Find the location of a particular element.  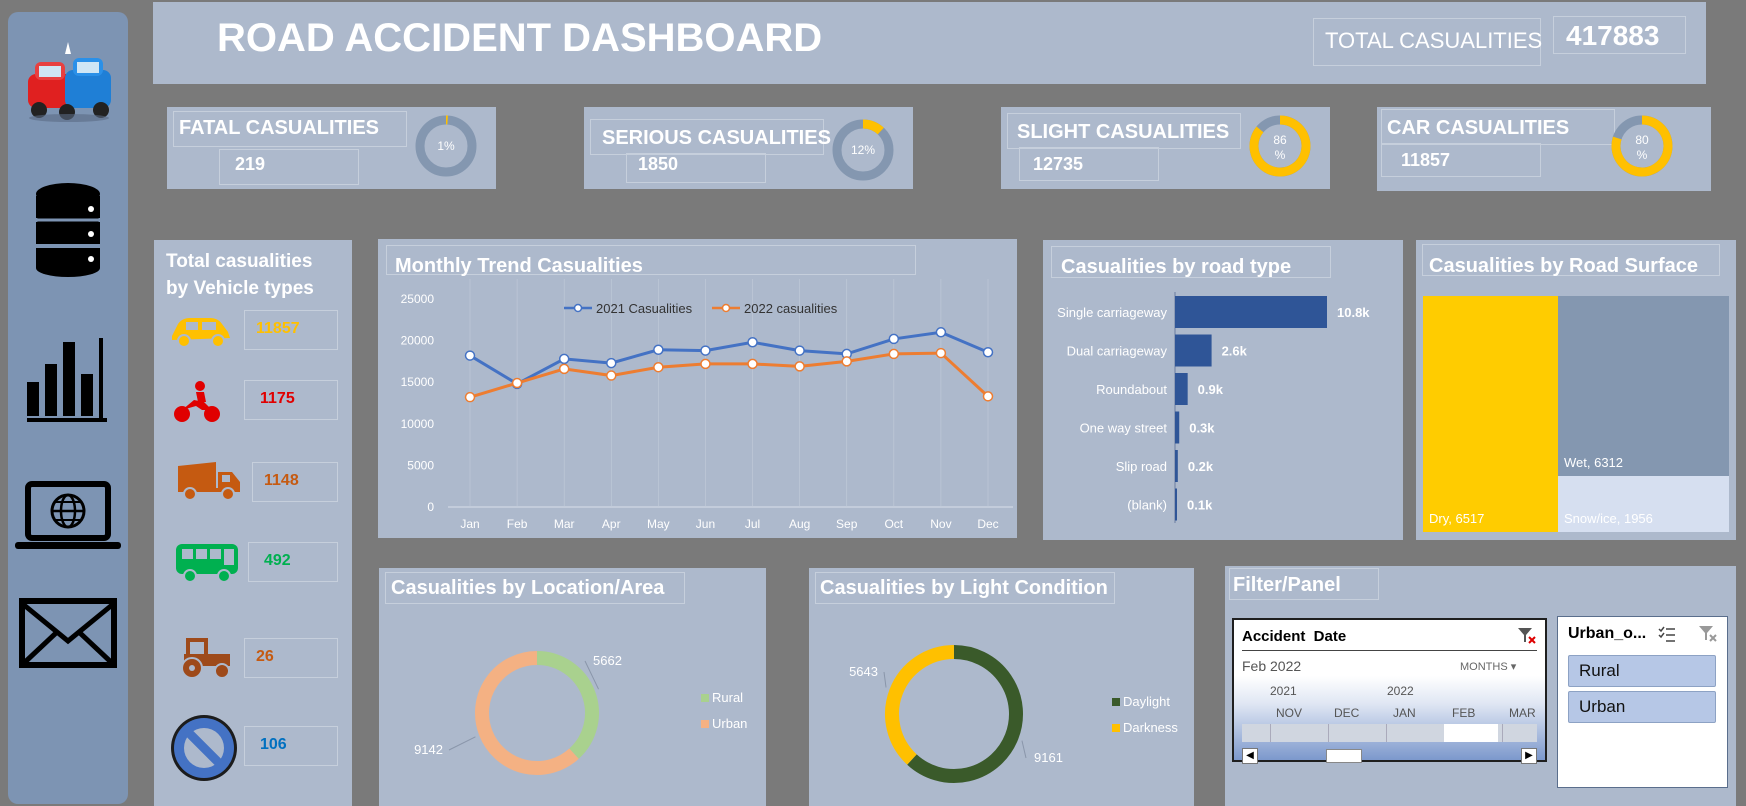

year-label: 2022 is located at coordinates (1400, 691).